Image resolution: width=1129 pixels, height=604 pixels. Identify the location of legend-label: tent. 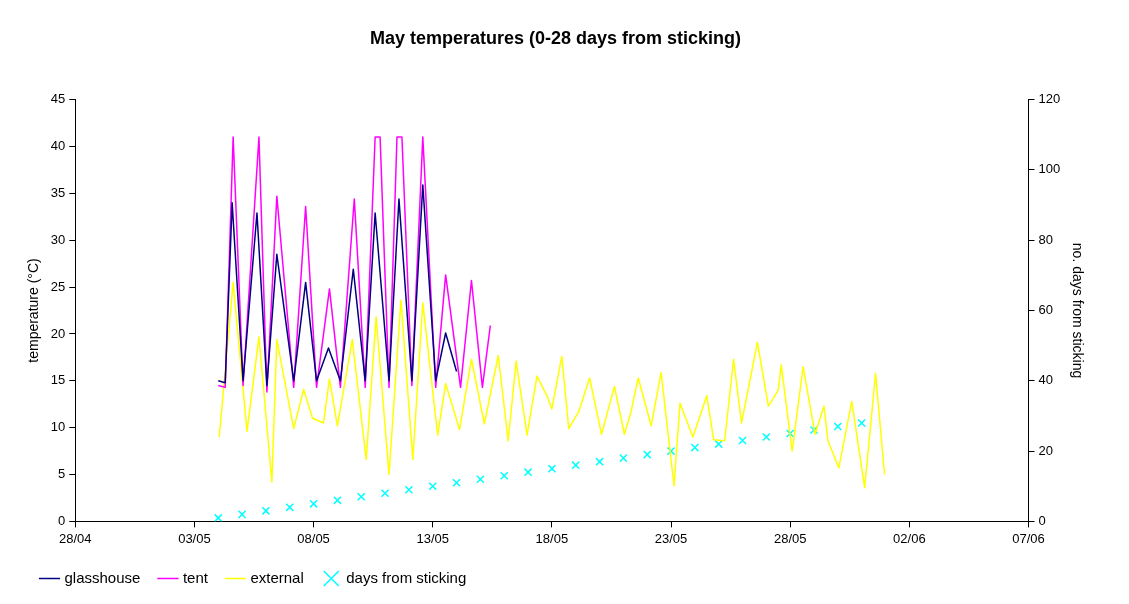
(195, 577).